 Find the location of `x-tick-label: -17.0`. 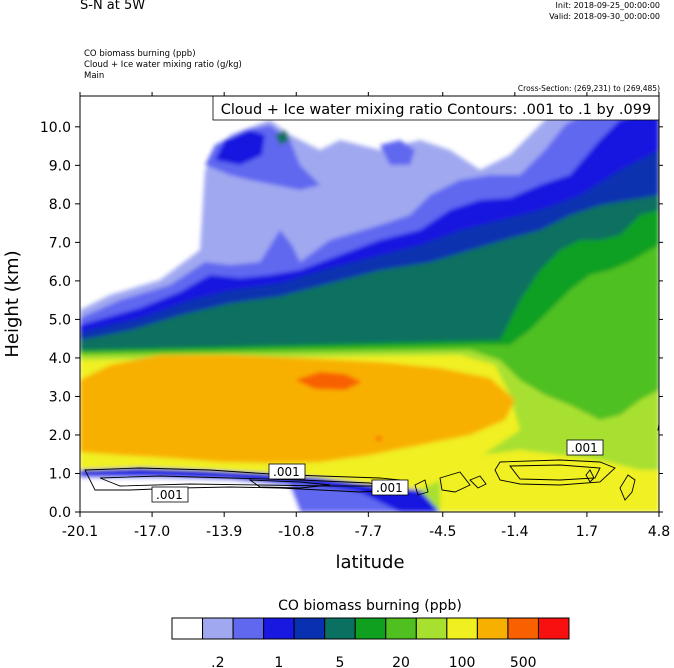

x-tick-label: -17.0 is located at coordinates (152, 532).